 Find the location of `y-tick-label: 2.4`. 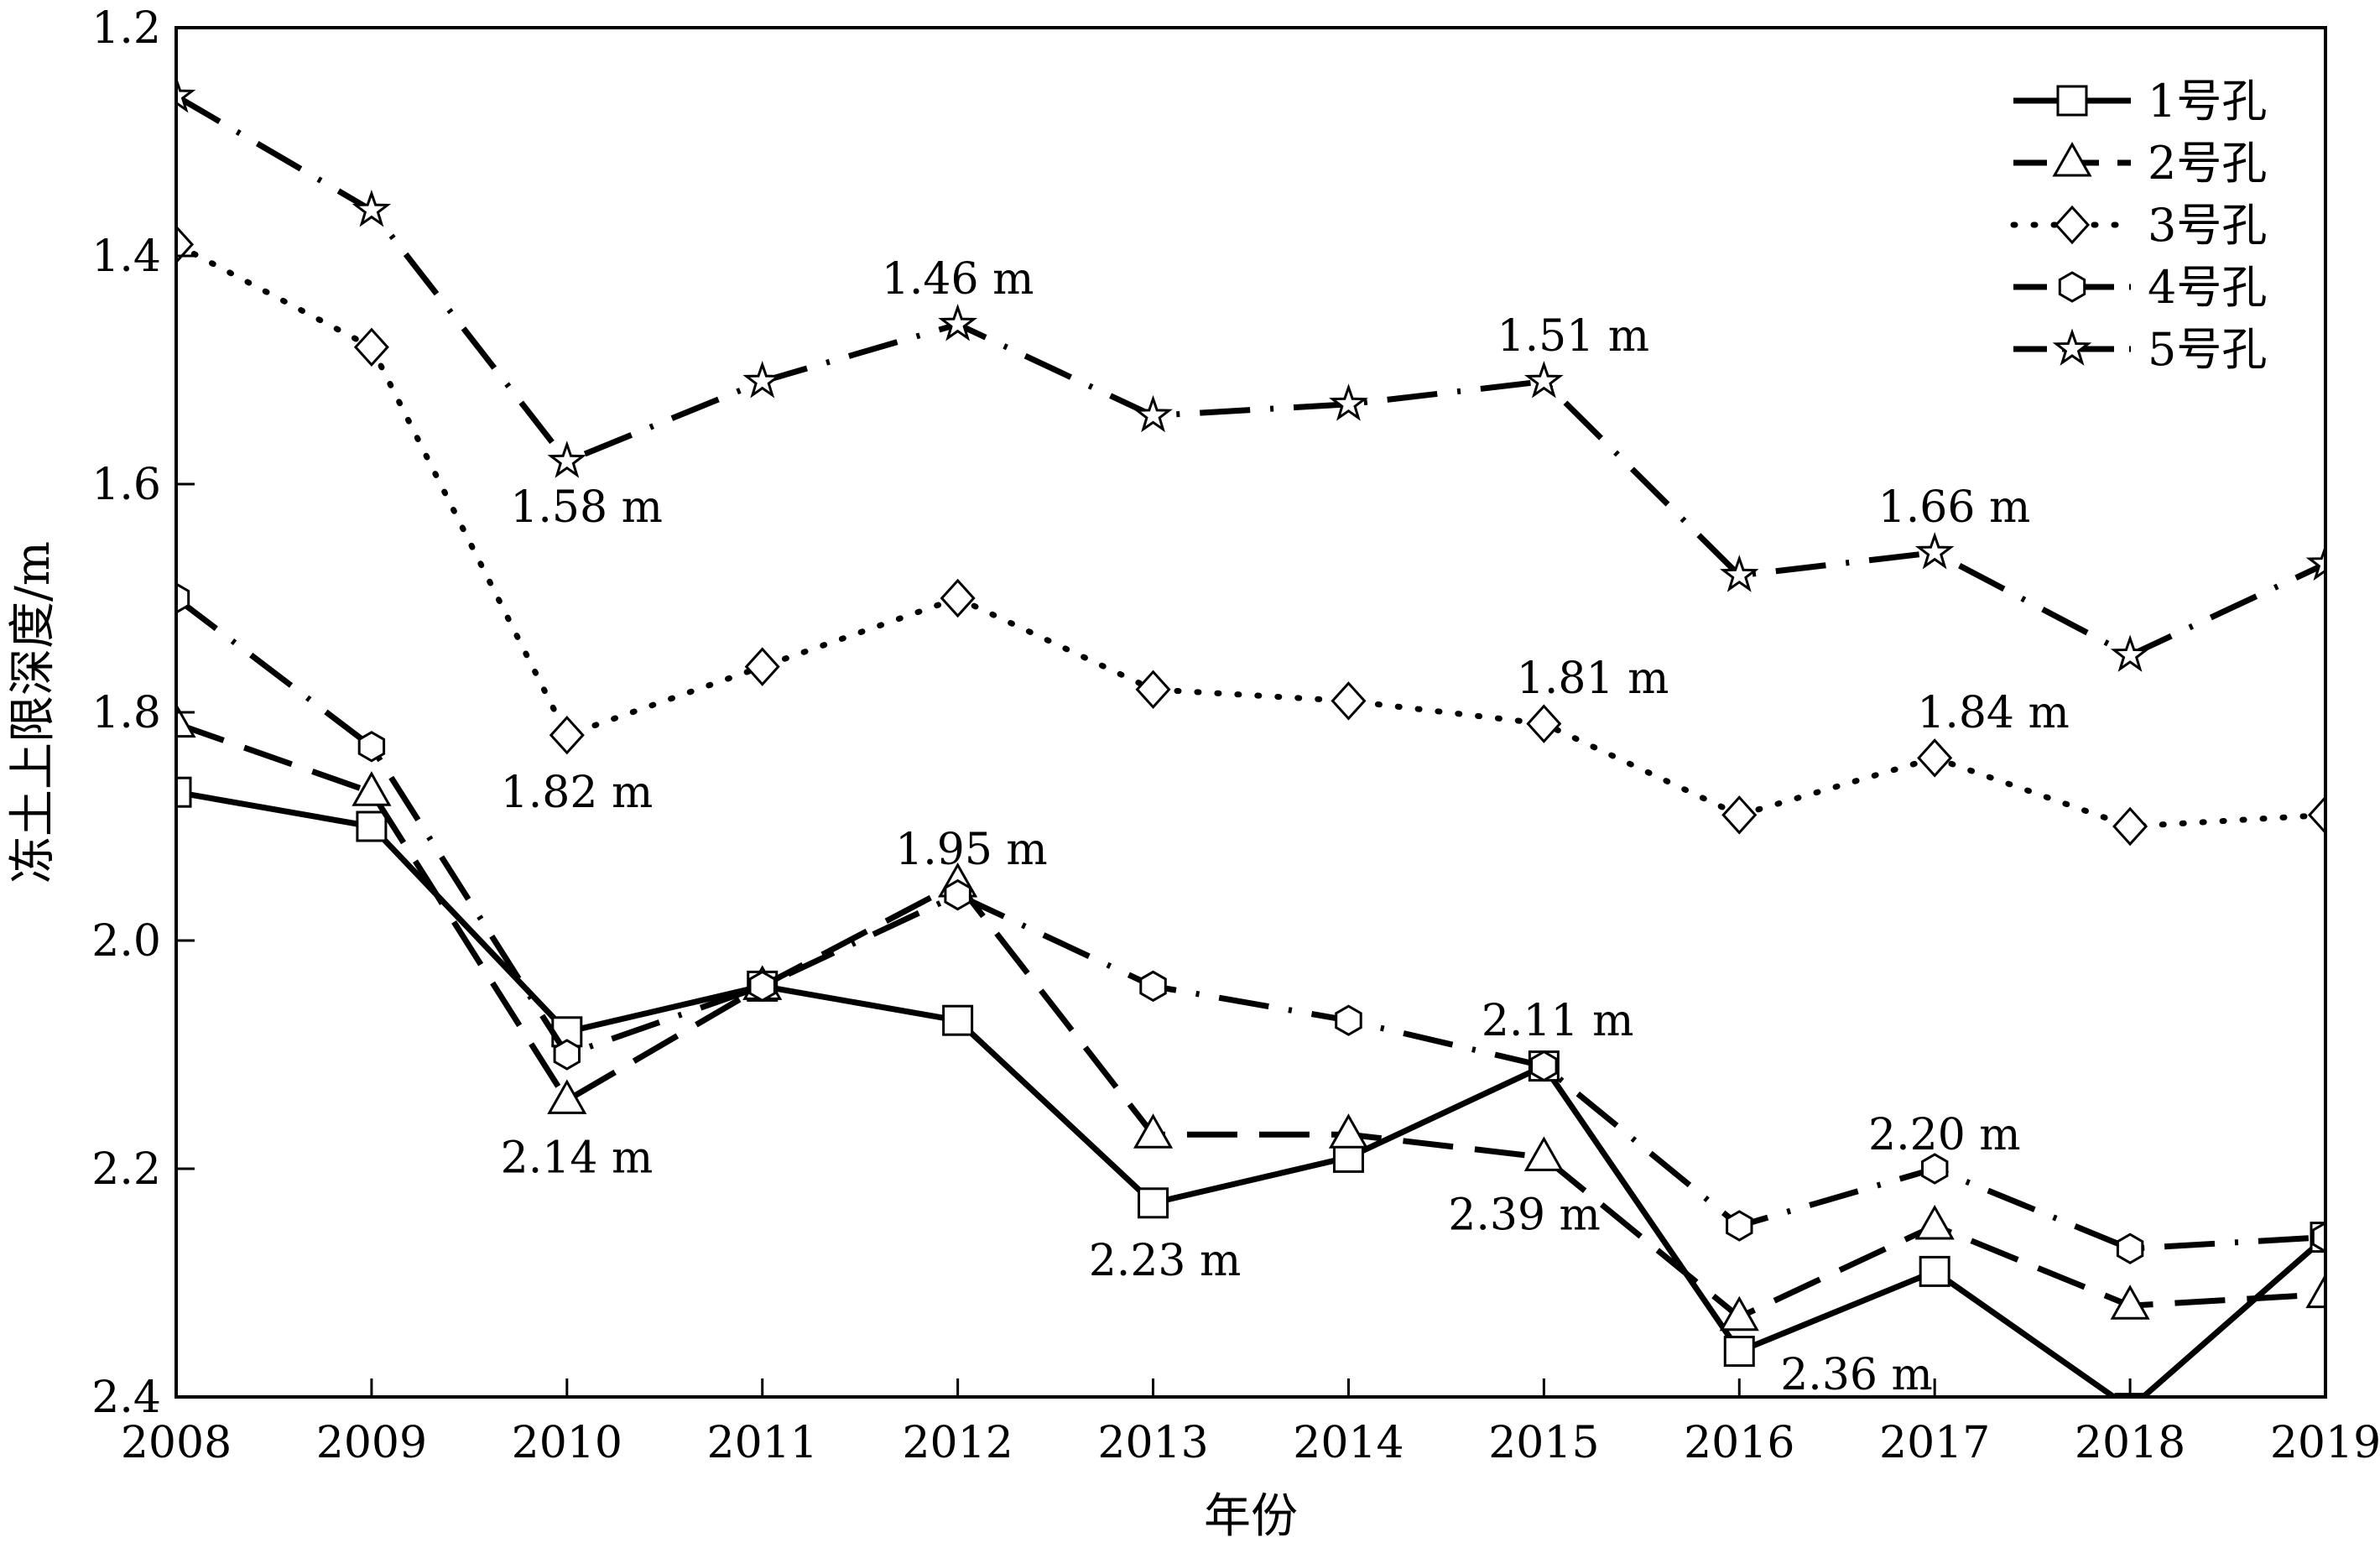

y-tick-label: 2.4 is located at coordinates (126, 1398).